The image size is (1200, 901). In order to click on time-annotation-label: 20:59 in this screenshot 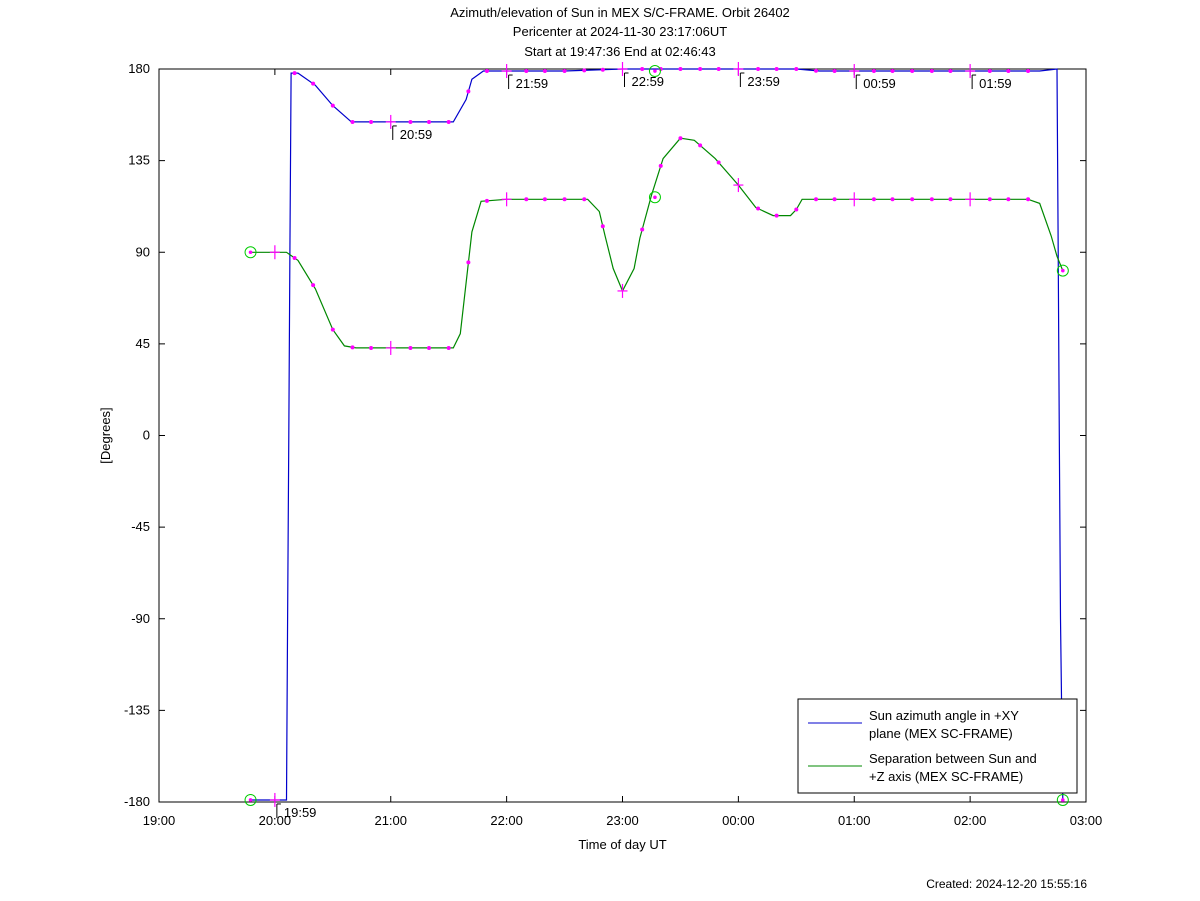, I will do `click(416, 134)`.